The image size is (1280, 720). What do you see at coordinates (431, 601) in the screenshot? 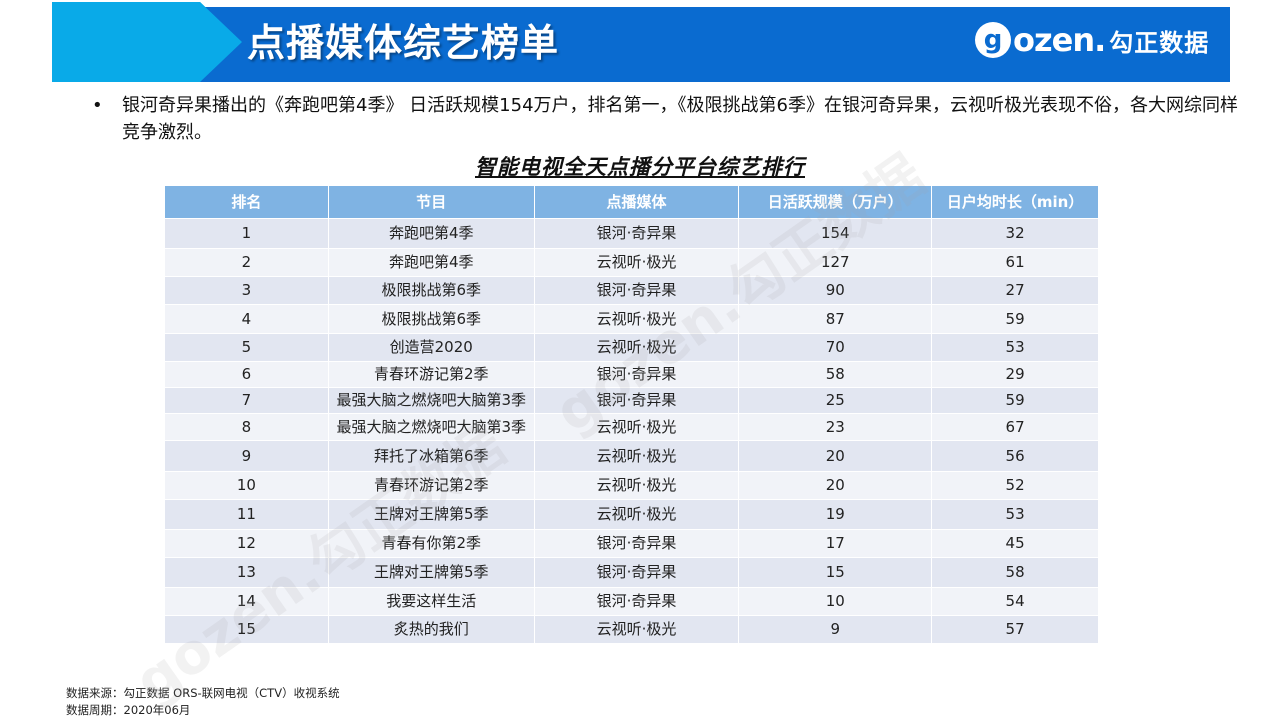
I see `cell-program: 我要这样生活` at bounding box center [431, 601].